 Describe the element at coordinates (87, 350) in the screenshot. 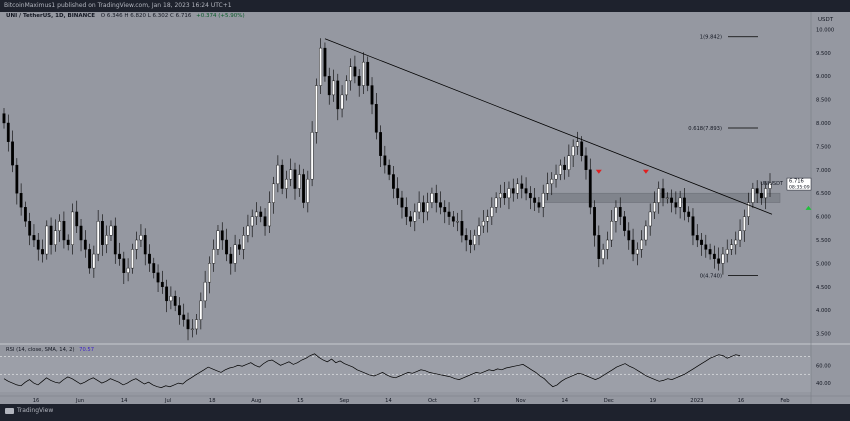

I see `rsi-value: 70.57` at that location.